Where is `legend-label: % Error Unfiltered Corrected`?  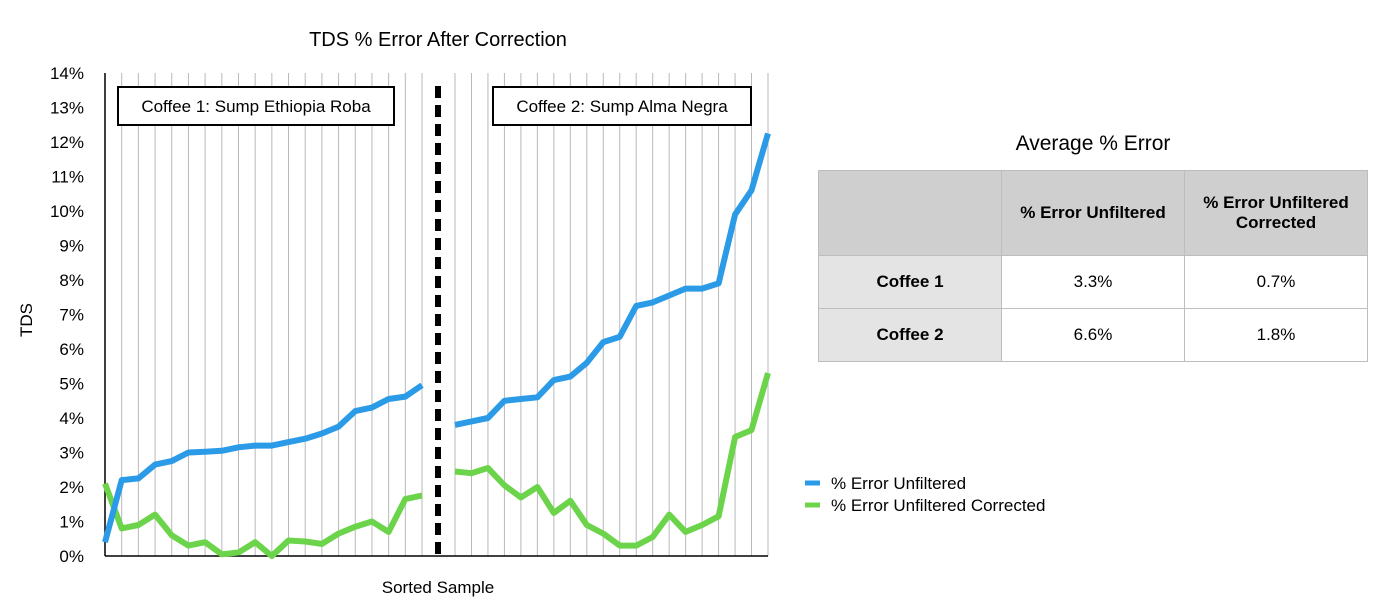
legend-label: % Error Unfiltered Corrected is located at coordinates (938, 505).